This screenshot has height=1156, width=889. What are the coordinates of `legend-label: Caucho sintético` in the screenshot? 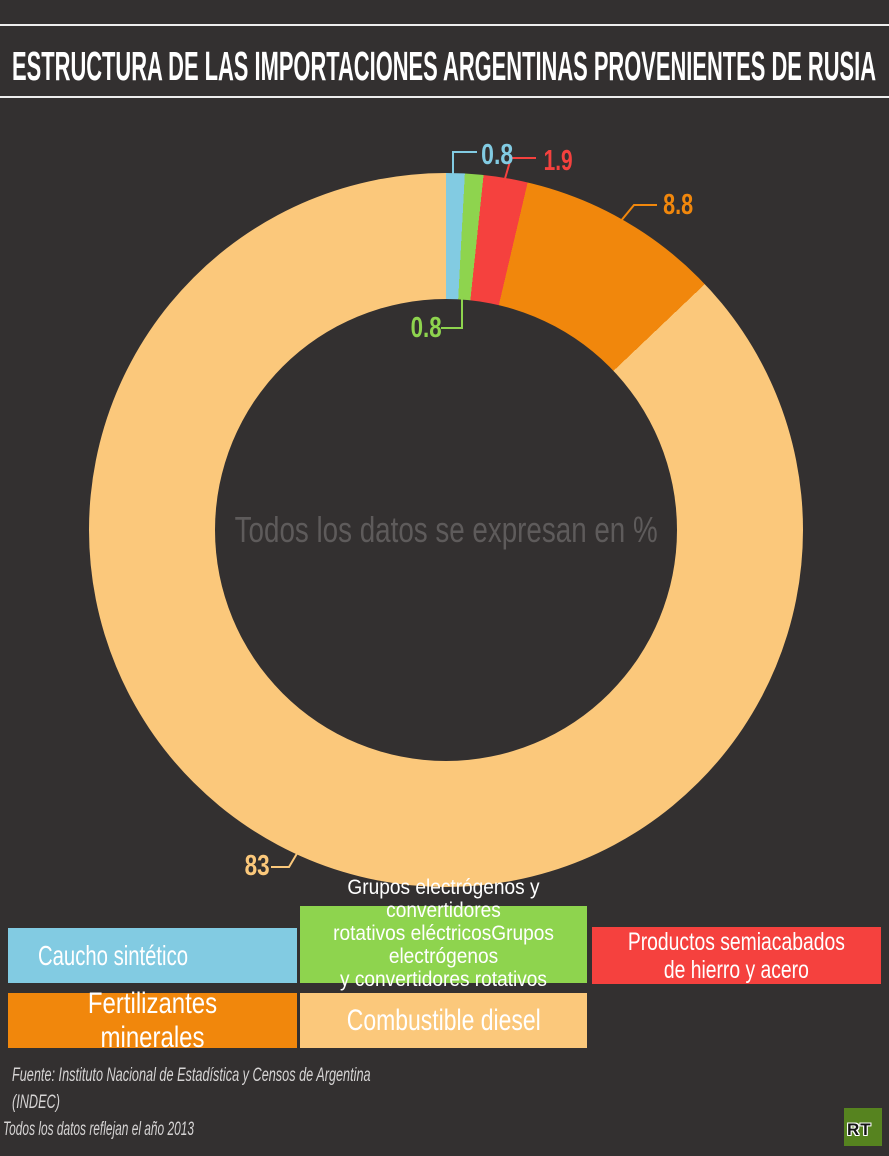 It's located at (113, 955).